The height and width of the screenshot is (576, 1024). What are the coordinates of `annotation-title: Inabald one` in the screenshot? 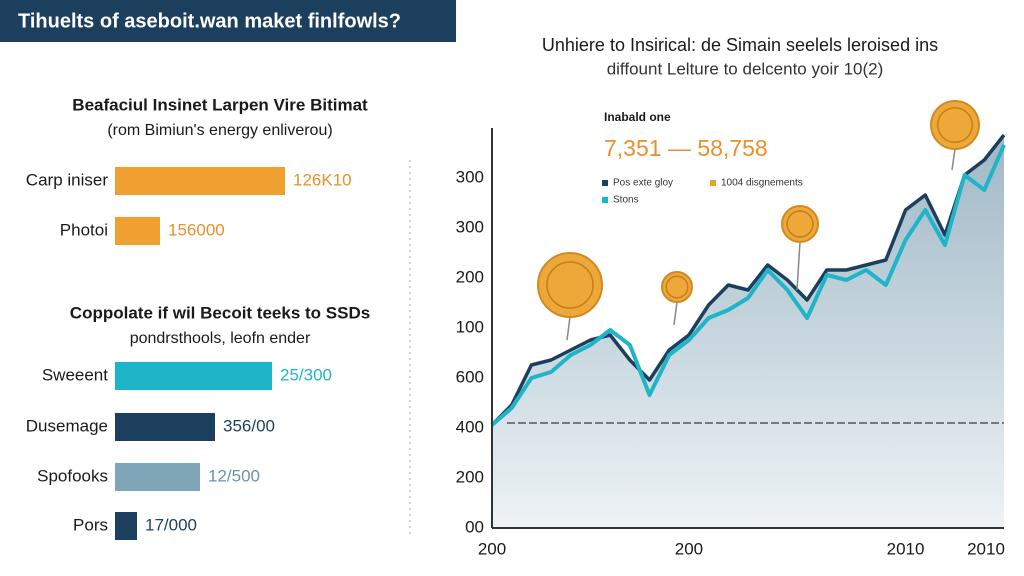 It's located at (637, 117).